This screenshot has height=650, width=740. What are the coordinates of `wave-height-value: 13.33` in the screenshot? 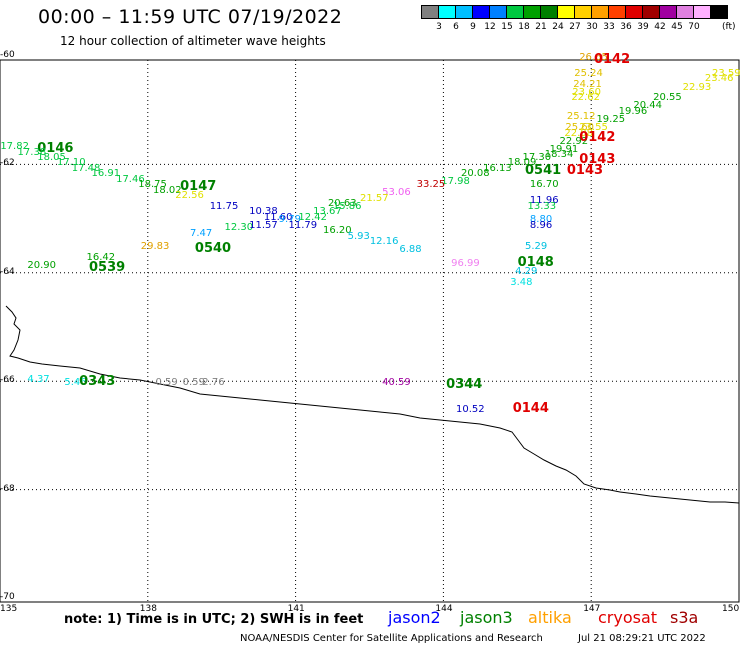 It's located at (542, 206).